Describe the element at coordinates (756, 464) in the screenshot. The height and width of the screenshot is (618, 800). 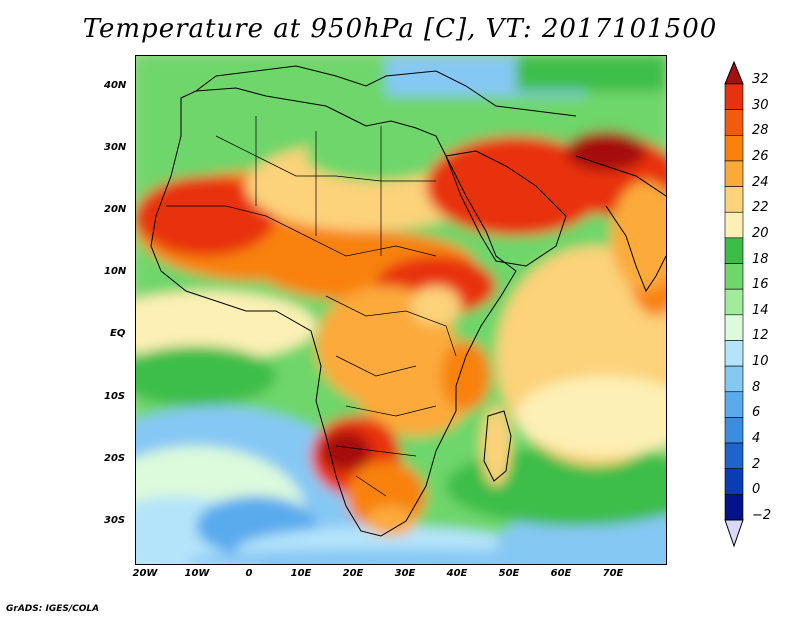
I see `colorbar-level-label: 2` at that location.